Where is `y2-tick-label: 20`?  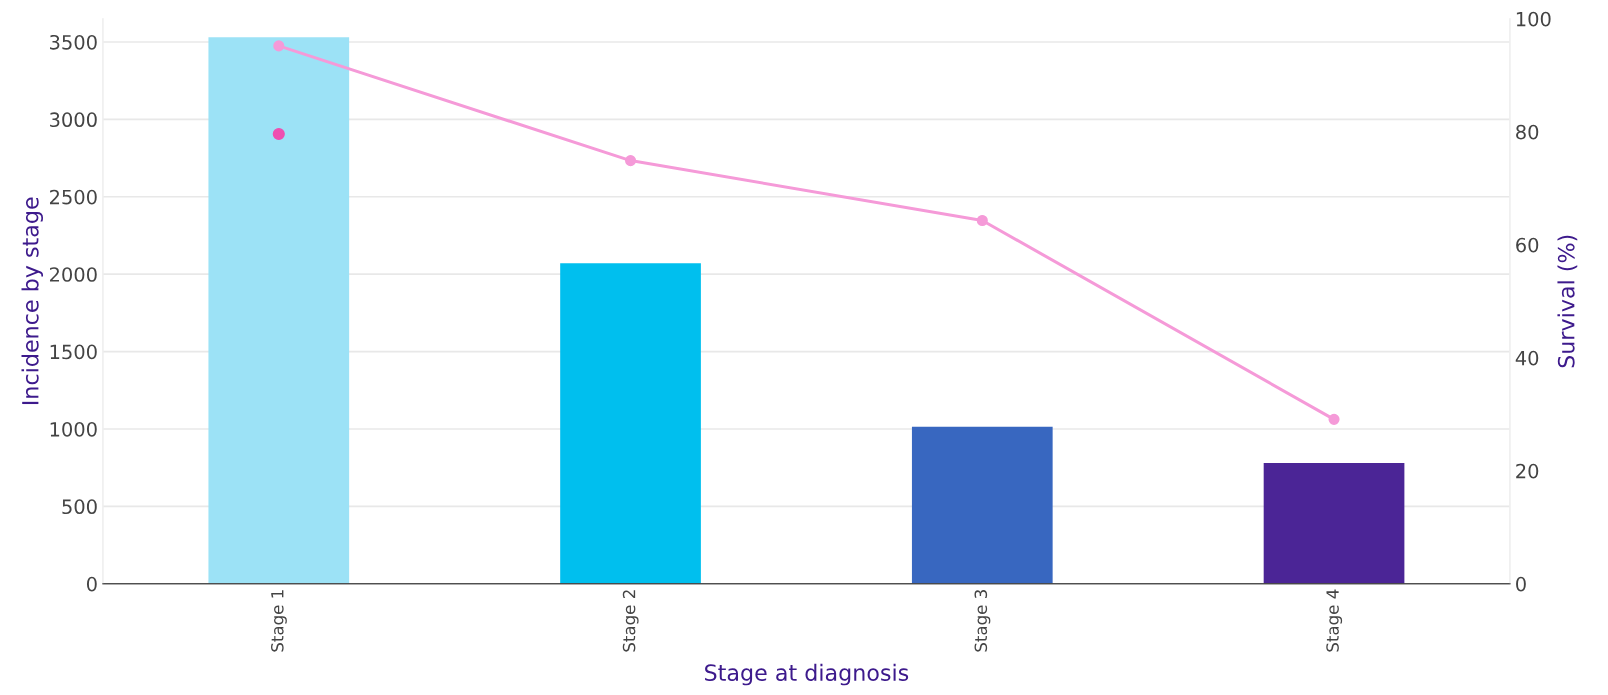
y2-tick-label: 20 is located at coordinates (1527, 471).